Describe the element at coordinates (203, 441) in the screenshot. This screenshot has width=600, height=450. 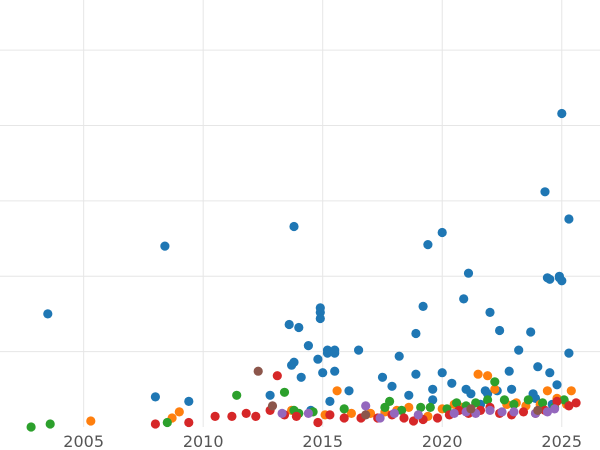
I see `x-tick-label-2010: 2010` at that location.